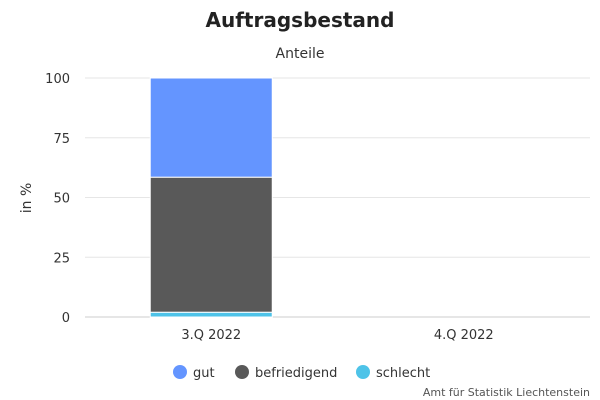 The height and width of the screenshot is (400, 600). What do you see at coordinates (300, 54) in the screenshot?
I see `chart-subtitle: Anteile` at bounding box center [300, 54].